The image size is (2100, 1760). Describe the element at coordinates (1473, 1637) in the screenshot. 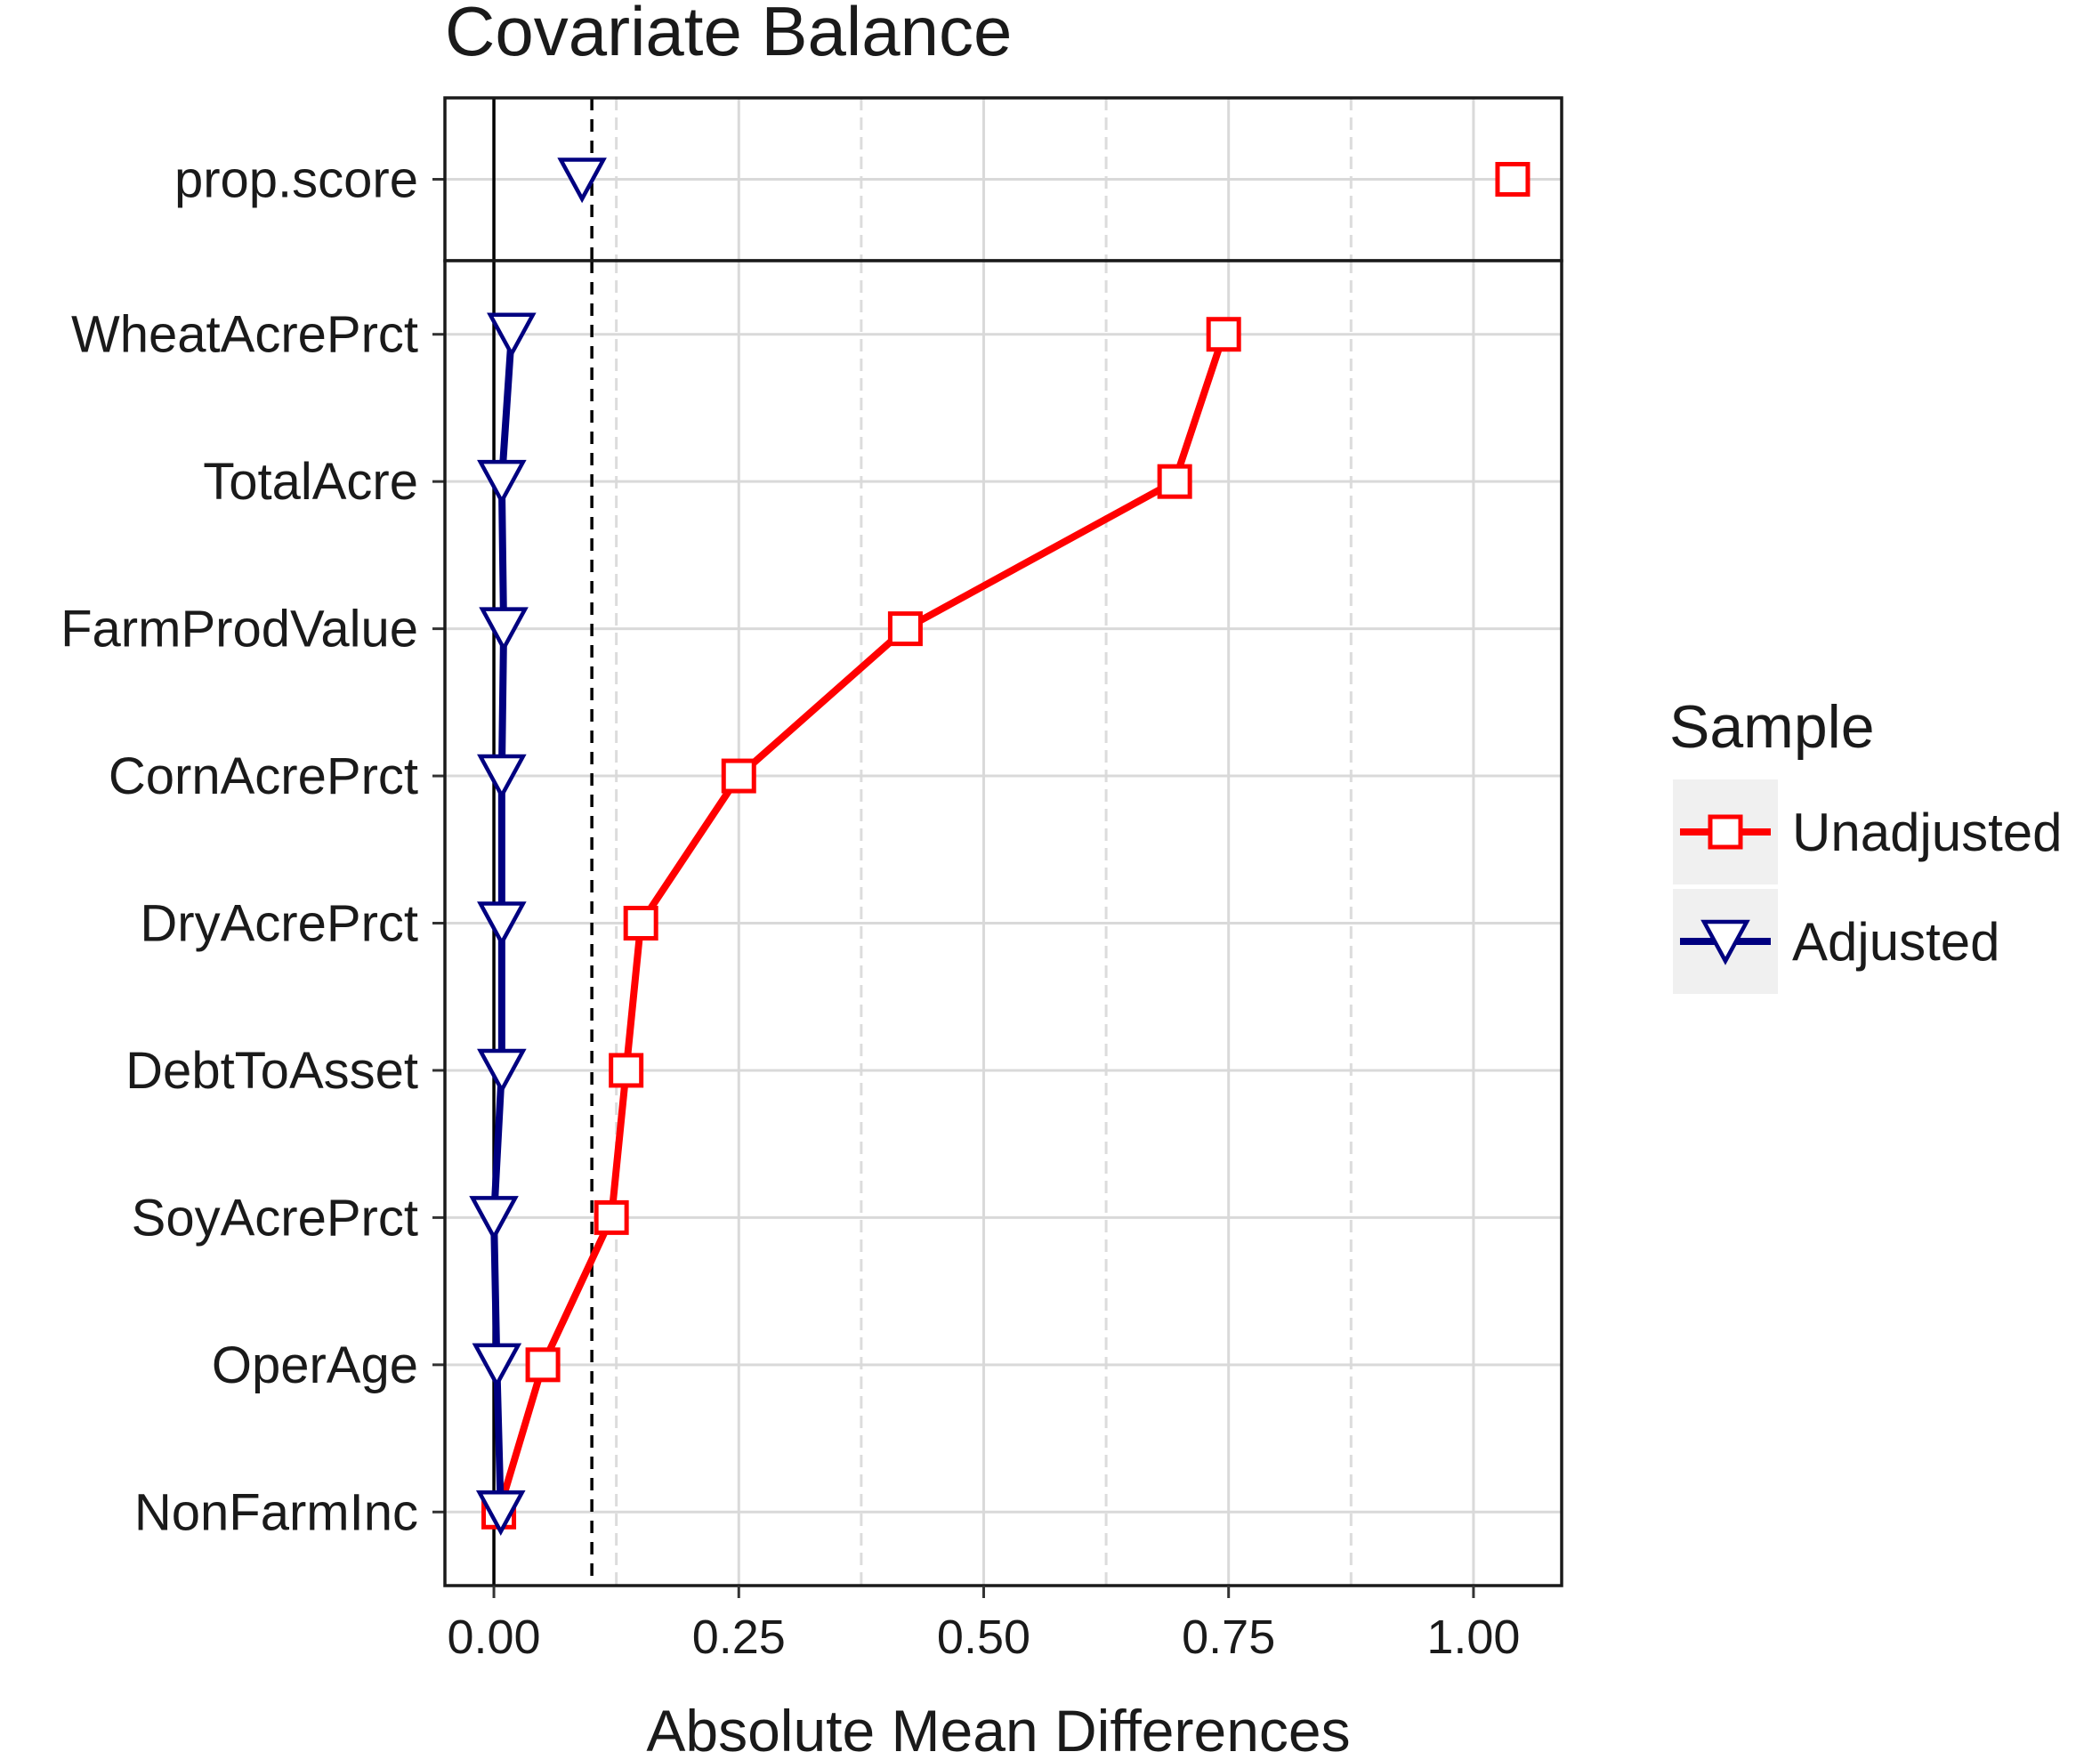

I see `x-tick-label: 1.00` at that location.